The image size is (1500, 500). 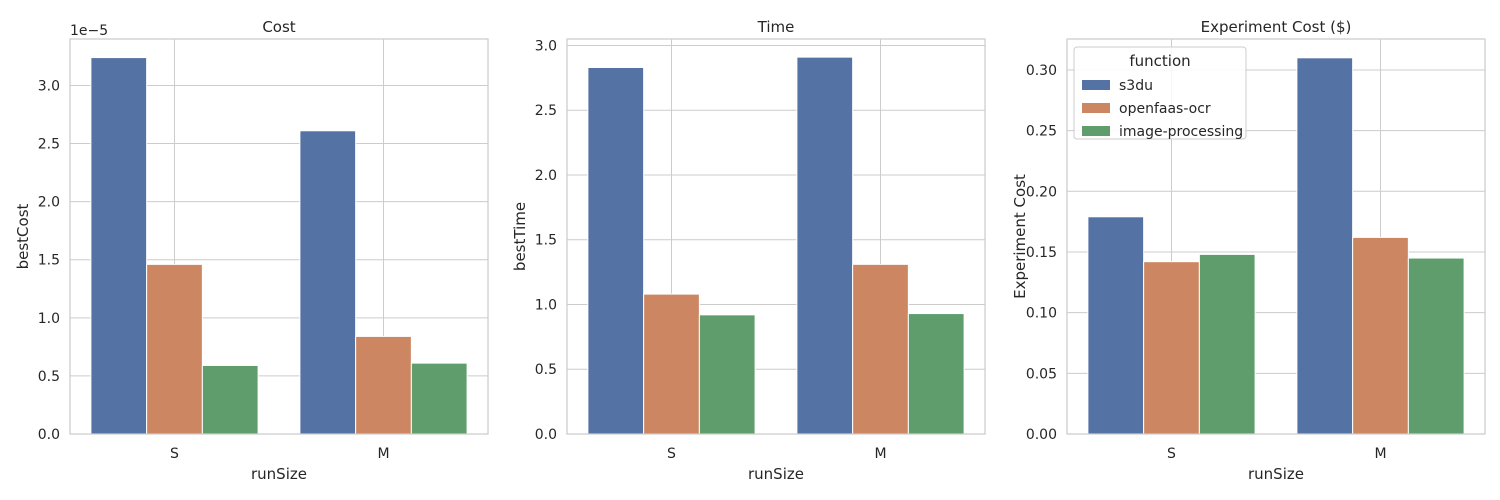 What do you see at coordinates (1096, 85) in the screenshot?
I see `legend-swatch-s3du` at bounding box center [1096, 85].